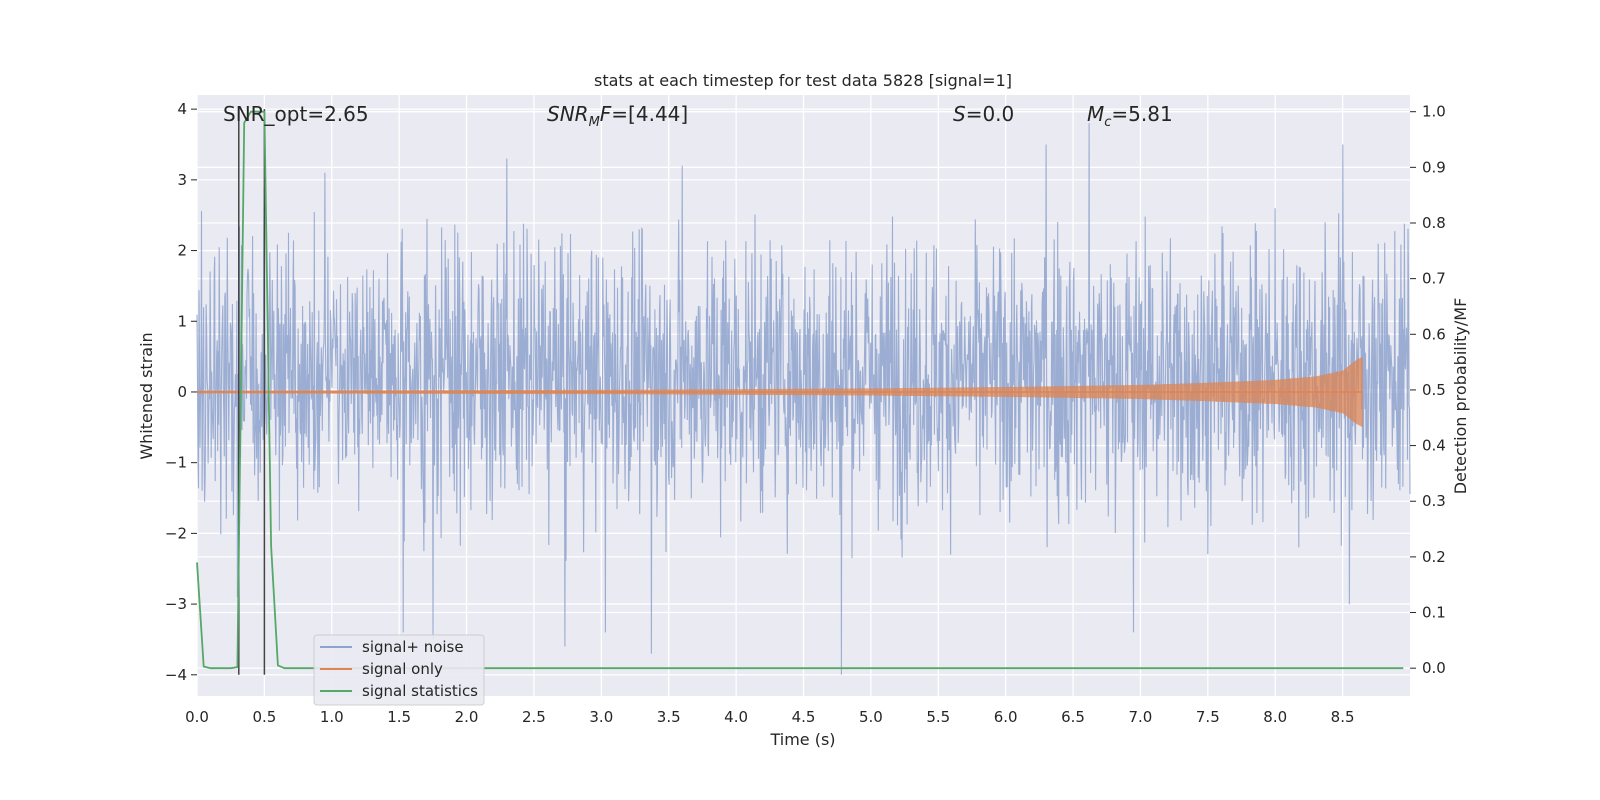 This screenshot has width=1600, height=800. Describe the element at coordinates (736, 717) in the screenshot. I see `x-tick-label: 4.0` at that location.